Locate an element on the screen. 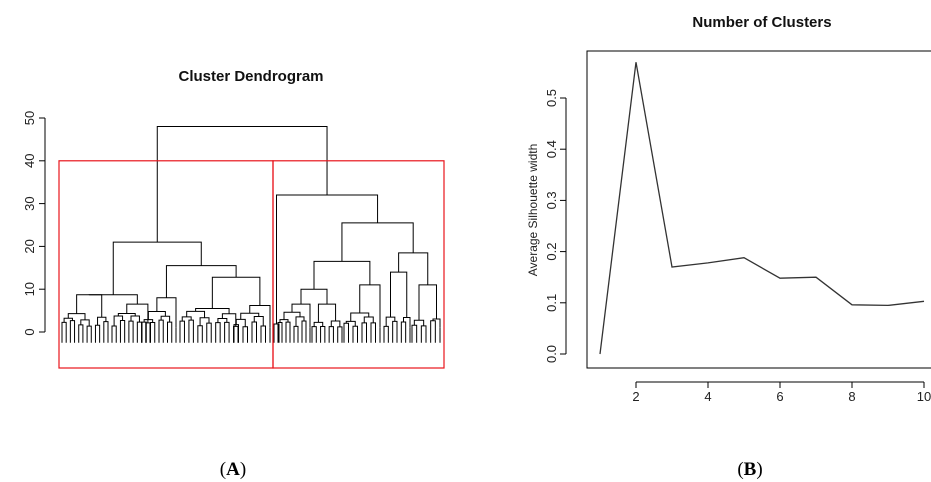 The width and height of the screenshot is (931, 482). silhouette-x-tick-label: 6 is located at coordinates (779, 396).